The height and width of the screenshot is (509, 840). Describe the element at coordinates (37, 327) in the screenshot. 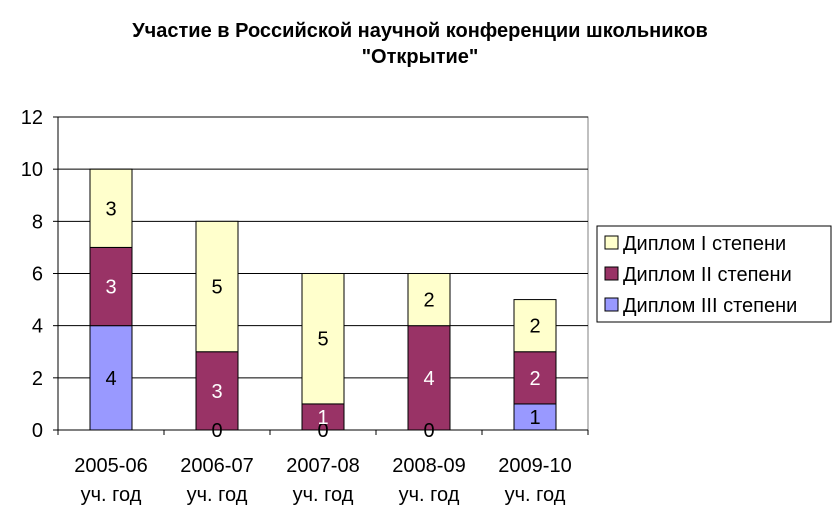

I see `y-tick-label: 4` at that location.